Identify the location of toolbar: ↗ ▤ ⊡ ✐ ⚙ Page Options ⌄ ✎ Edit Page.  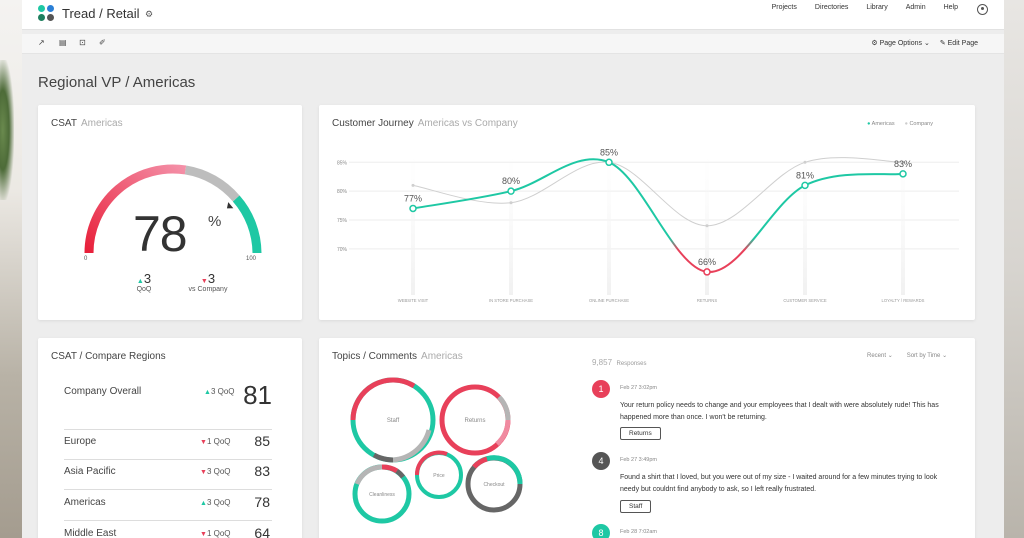
(513, 44).